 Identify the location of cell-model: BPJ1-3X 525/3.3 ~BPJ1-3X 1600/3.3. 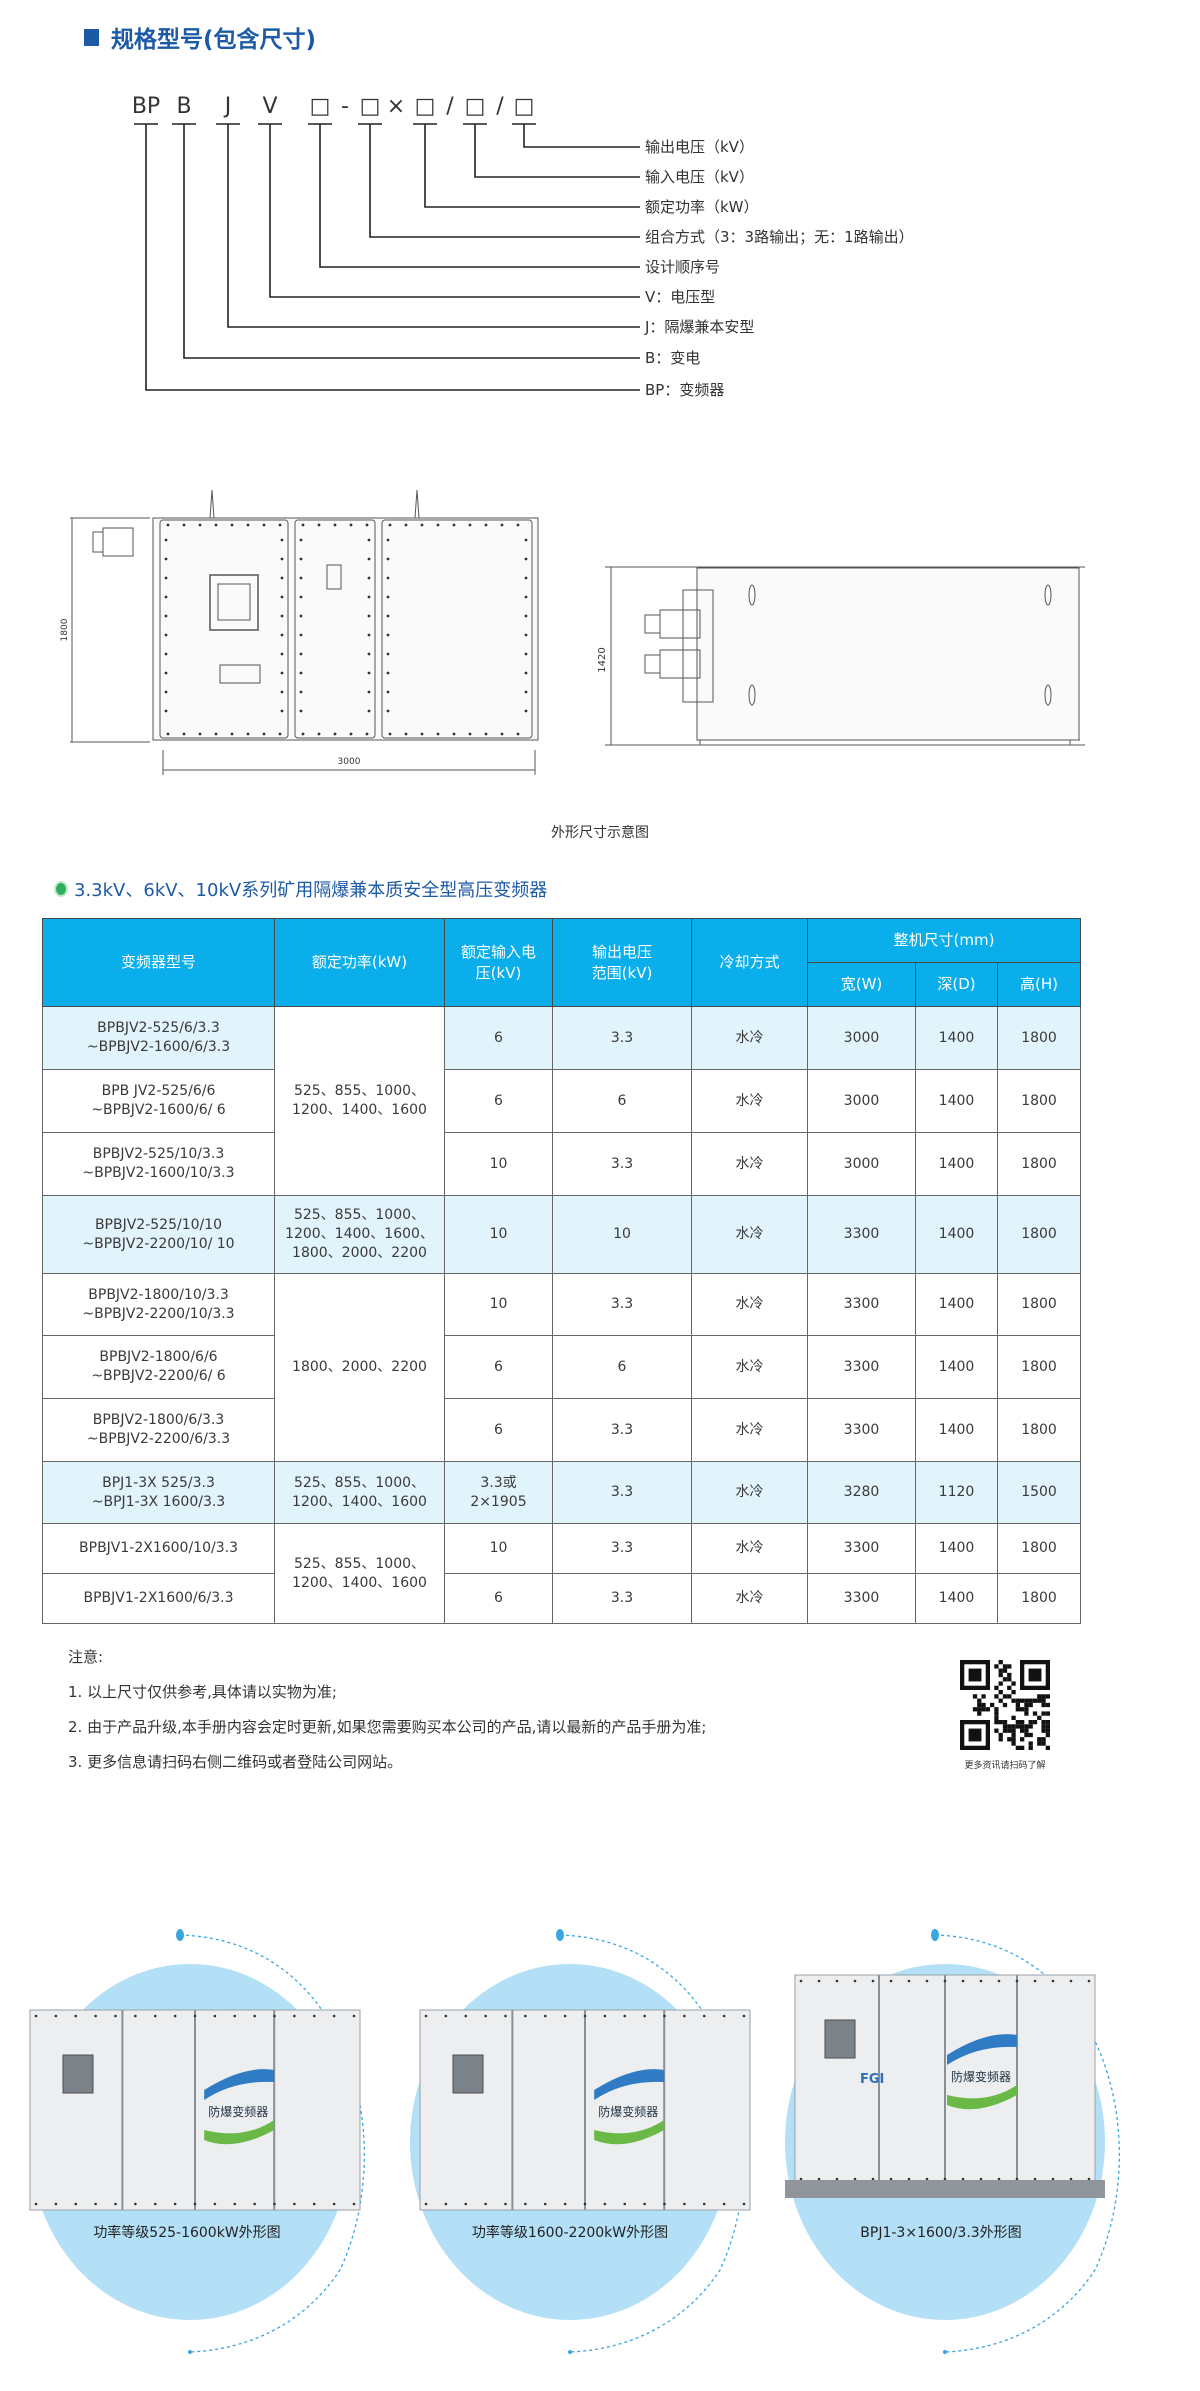
(158, 1492).